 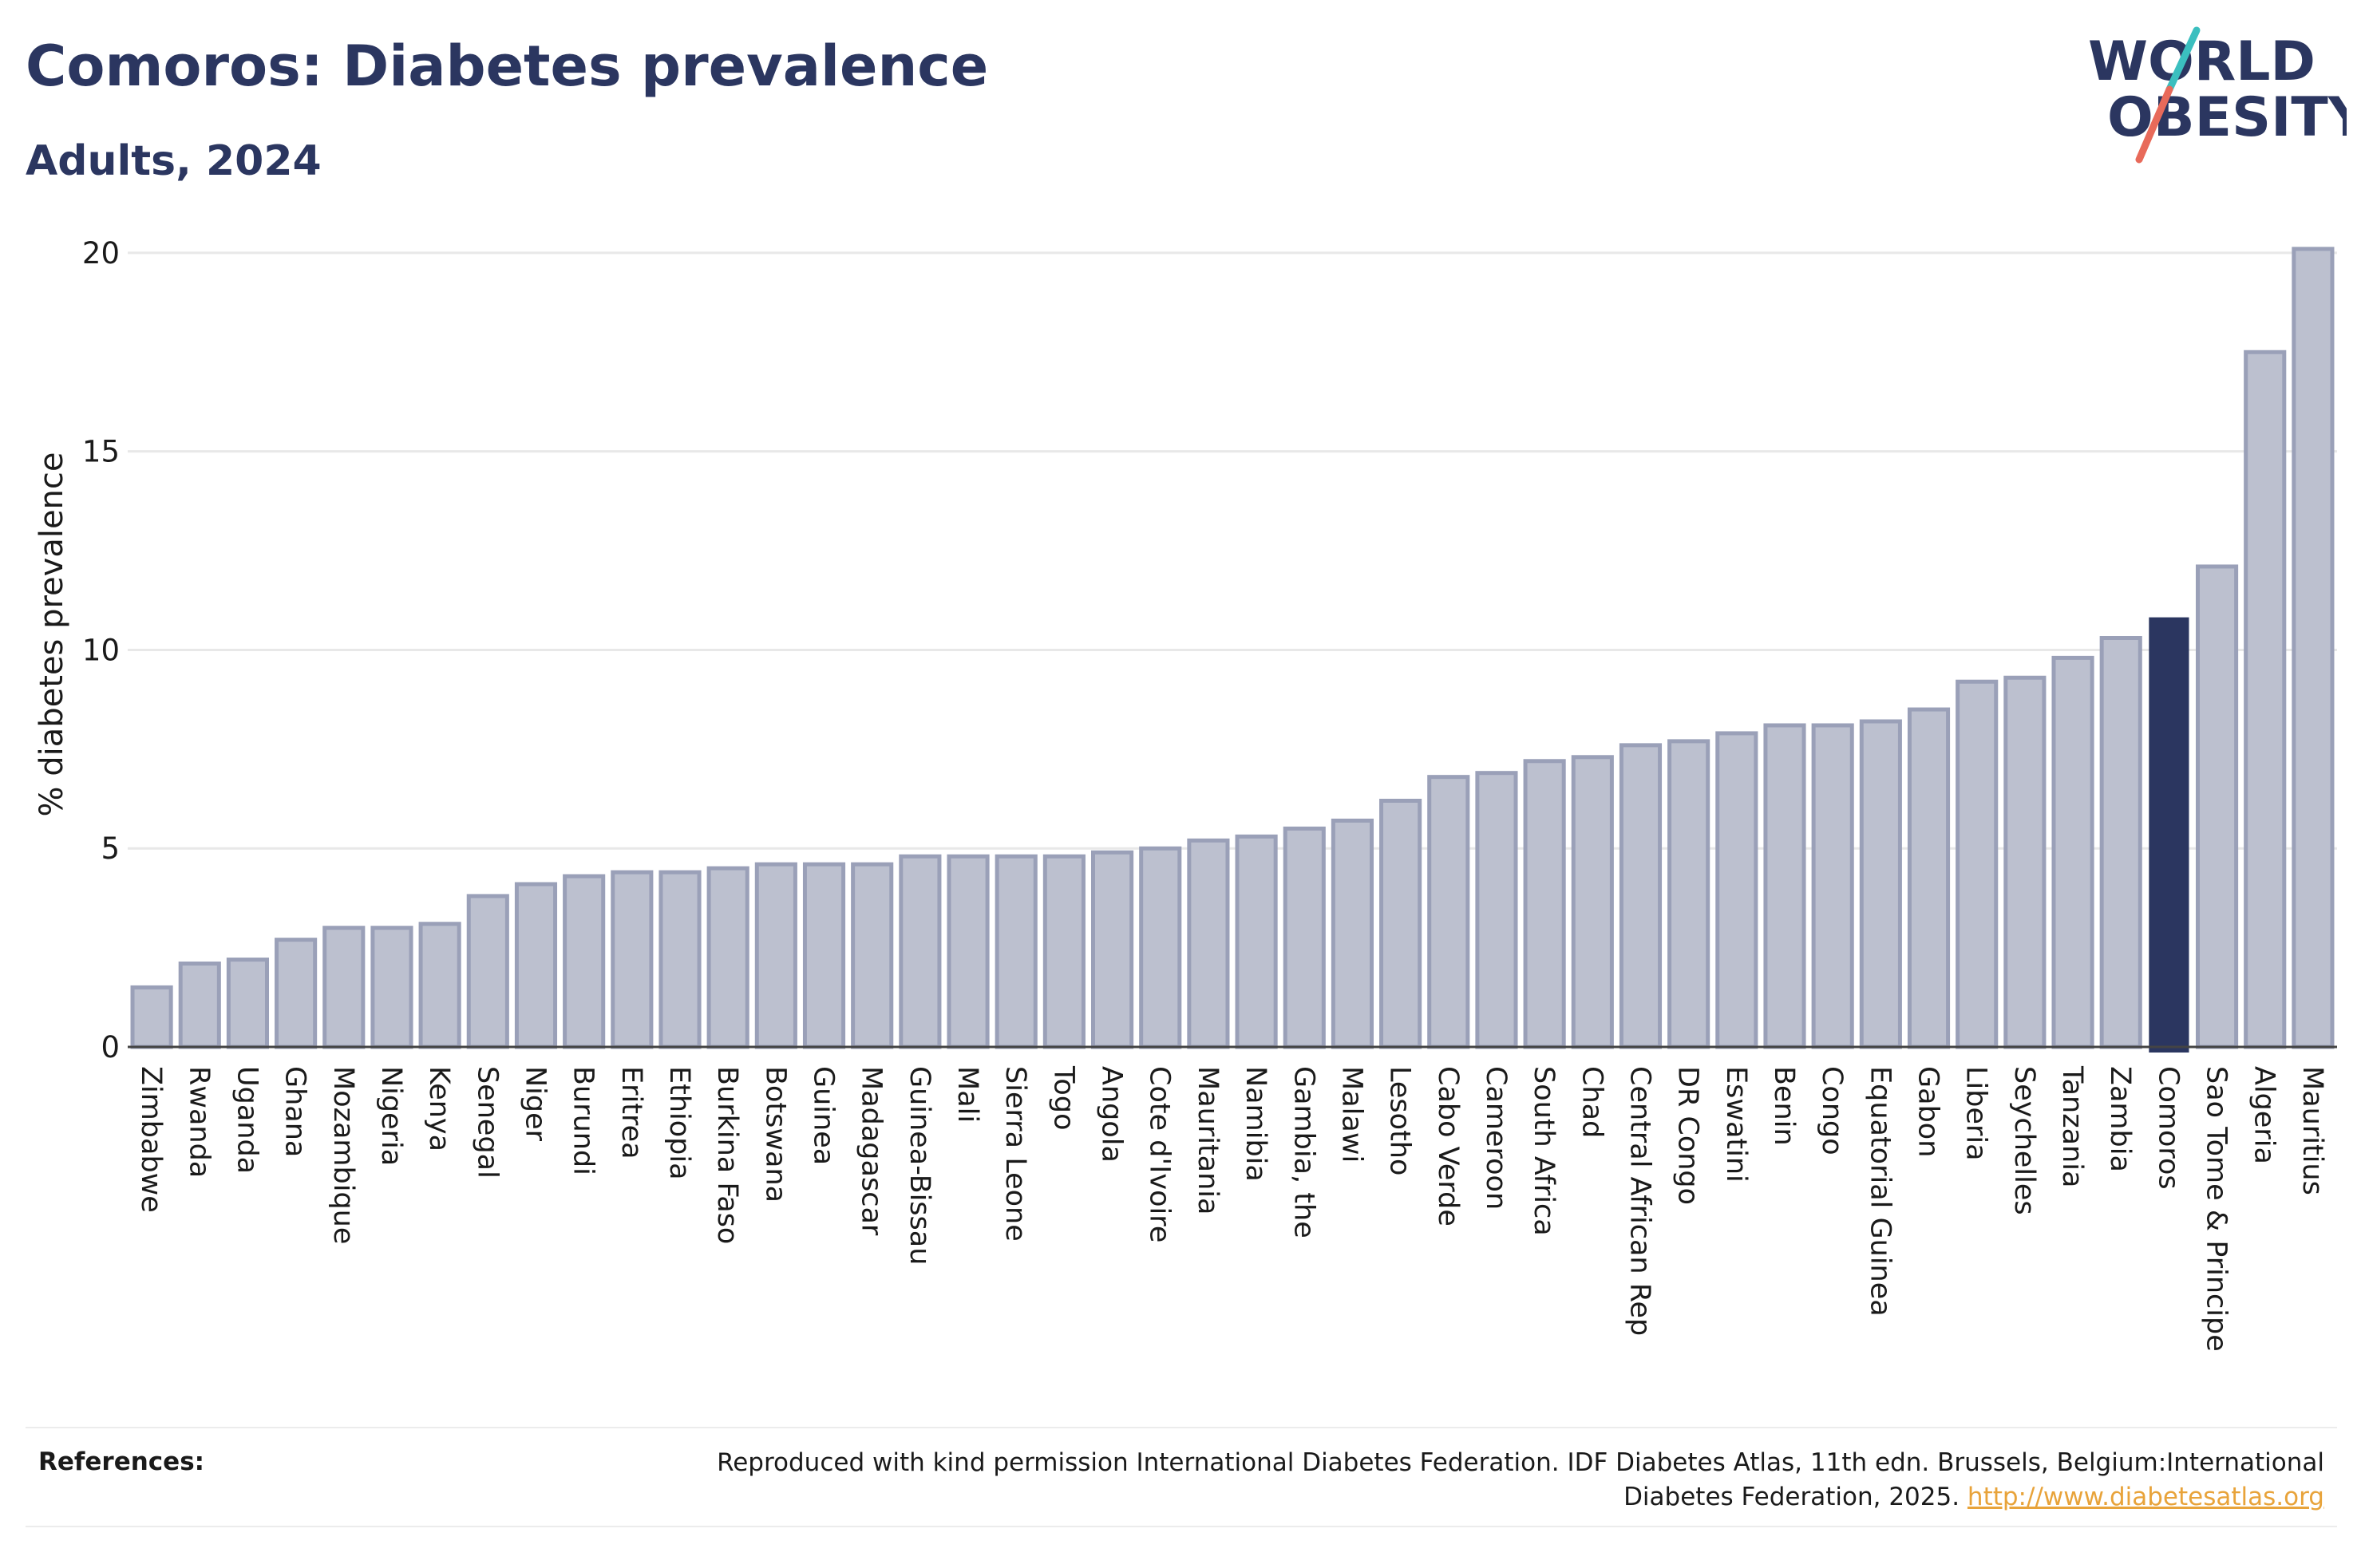 What do you see at coordinates (199, 1005) in the screenshot?
I see `bar-rwanda` at bounding box center [199, 1005].